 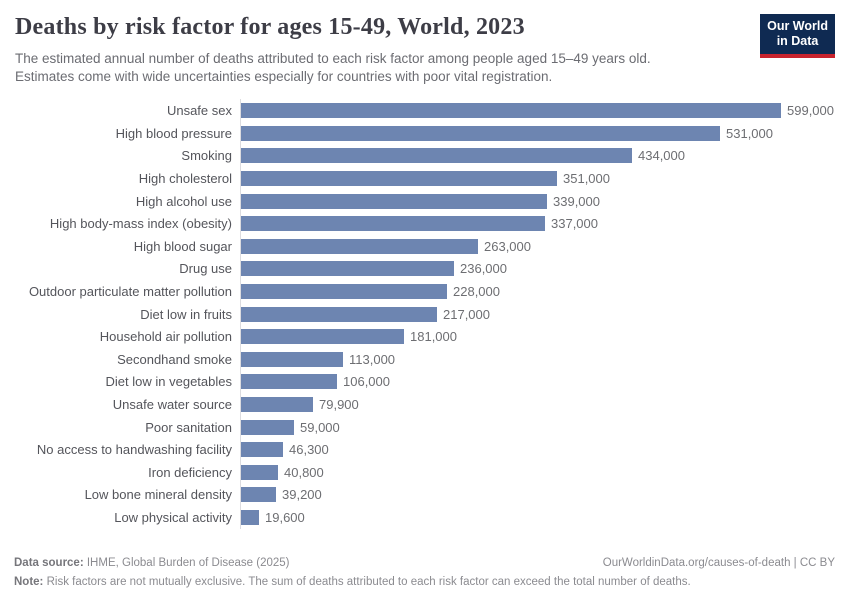 What do you see at coordinates (537, 382) in the screenshot?
I see `bar-area: 106,000` at bounding box center [537, 382].